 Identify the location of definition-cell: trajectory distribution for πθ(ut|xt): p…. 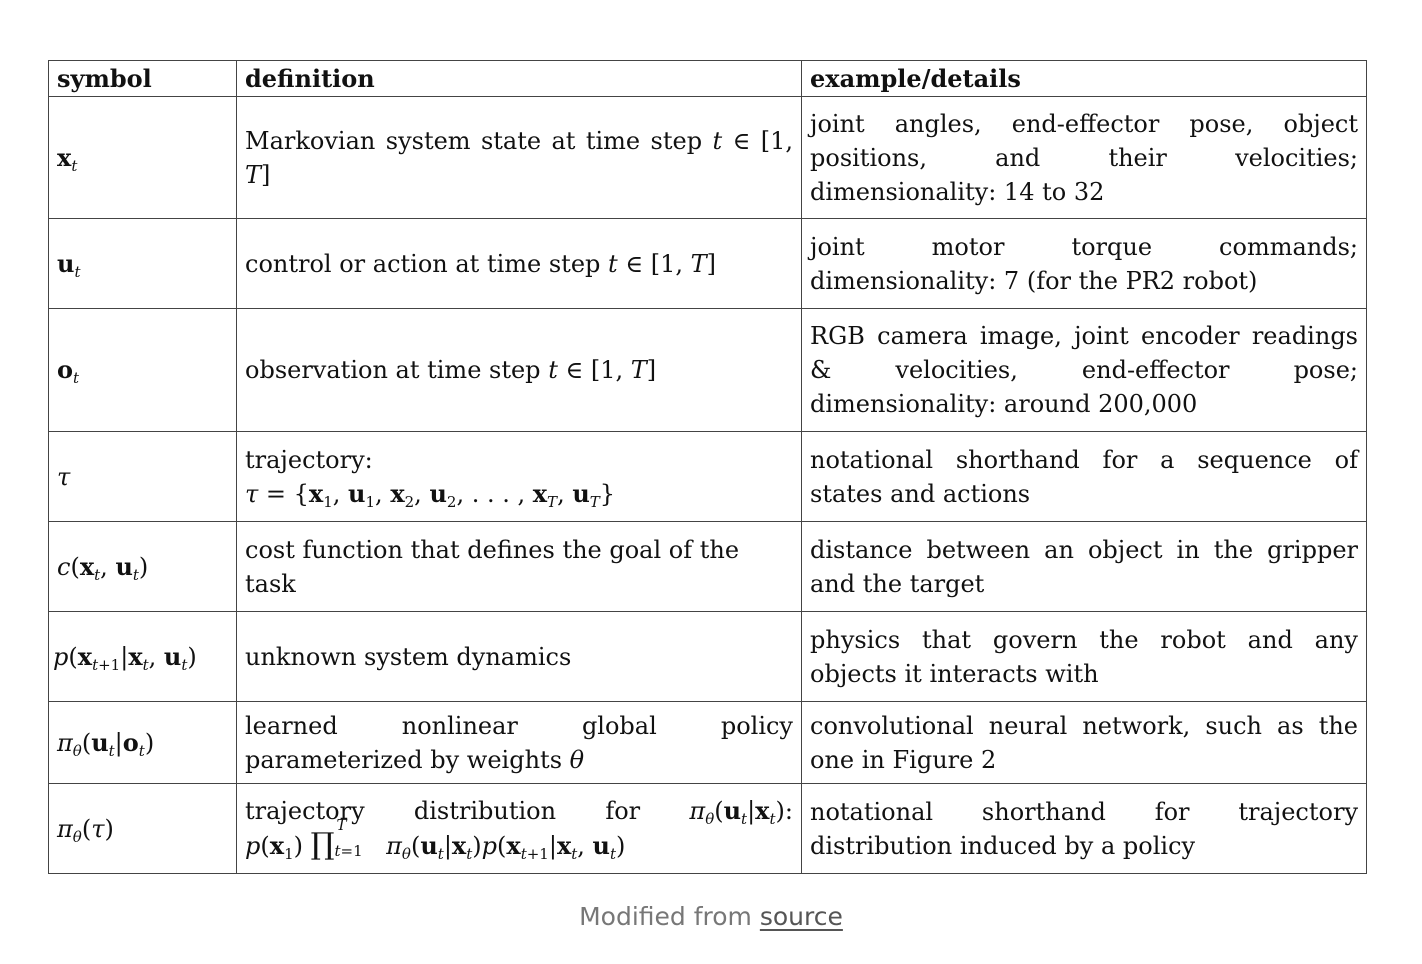
(519, 828).